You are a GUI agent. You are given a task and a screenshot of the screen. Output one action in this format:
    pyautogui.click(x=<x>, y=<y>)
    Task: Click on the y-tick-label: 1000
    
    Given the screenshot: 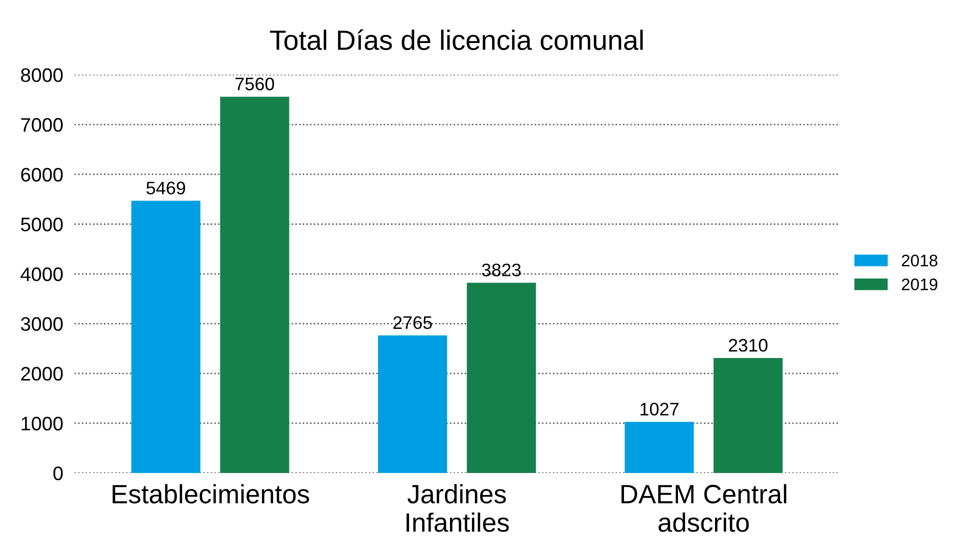 What is the action you would take?
    pyautogui.click(x=42, y=423)
    